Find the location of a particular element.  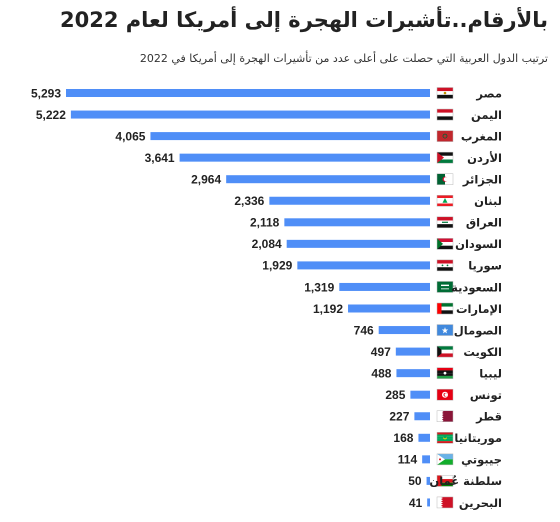

value-label: 2,964 is located at coordinates (206, 180).